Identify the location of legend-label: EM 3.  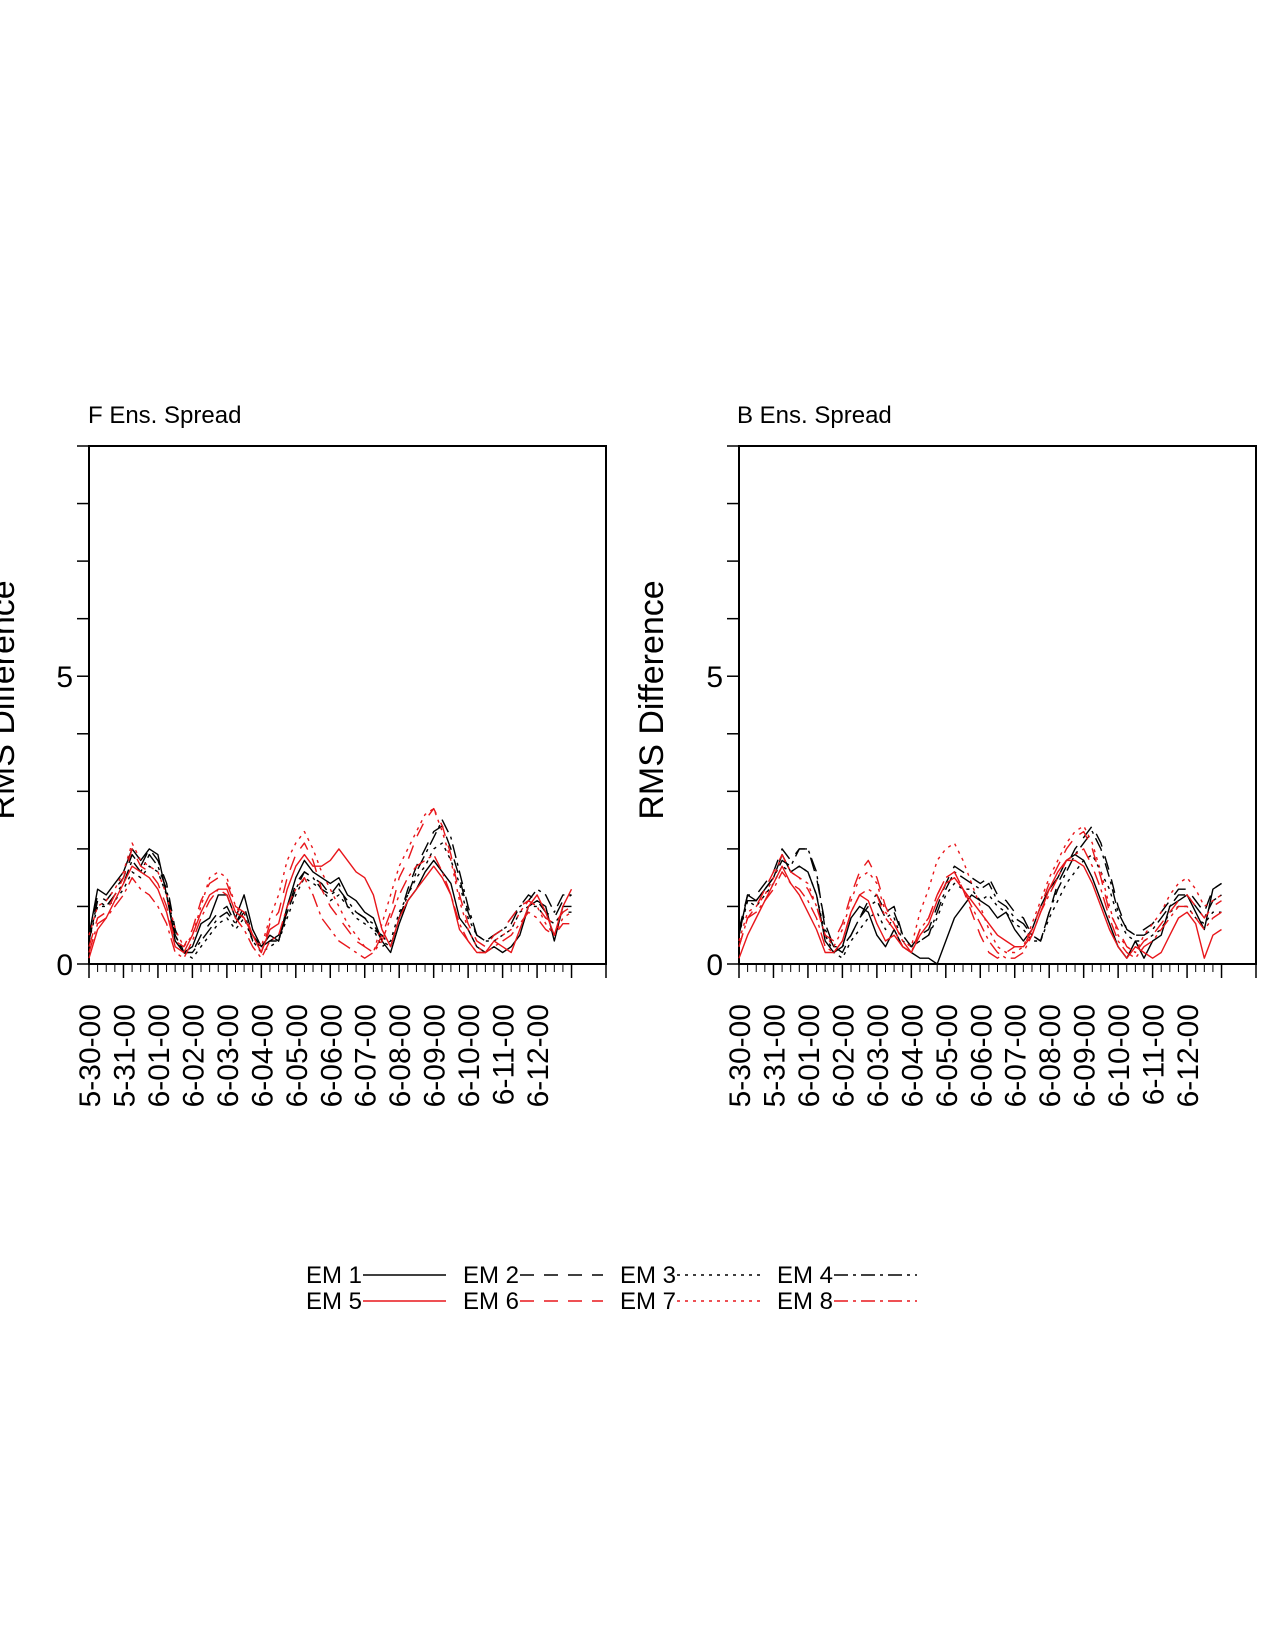
(648, 1275).